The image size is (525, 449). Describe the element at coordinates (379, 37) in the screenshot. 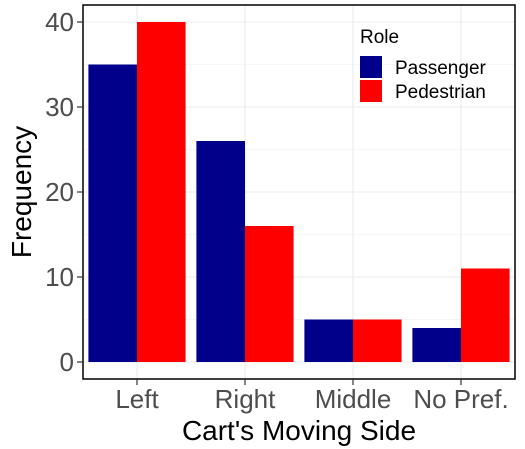

I see `legend-title: Role` at that location.